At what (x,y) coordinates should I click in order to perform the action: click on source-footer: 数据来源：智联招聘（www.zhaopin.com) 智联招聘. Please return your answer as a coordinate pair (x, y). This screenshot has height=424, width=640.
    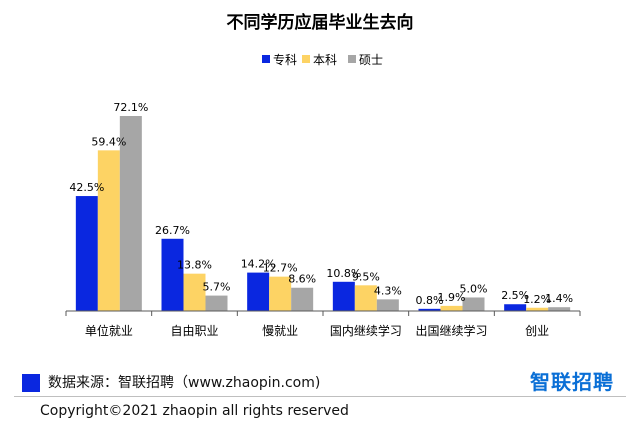
    Looking at the image, I should click on (320, 383).